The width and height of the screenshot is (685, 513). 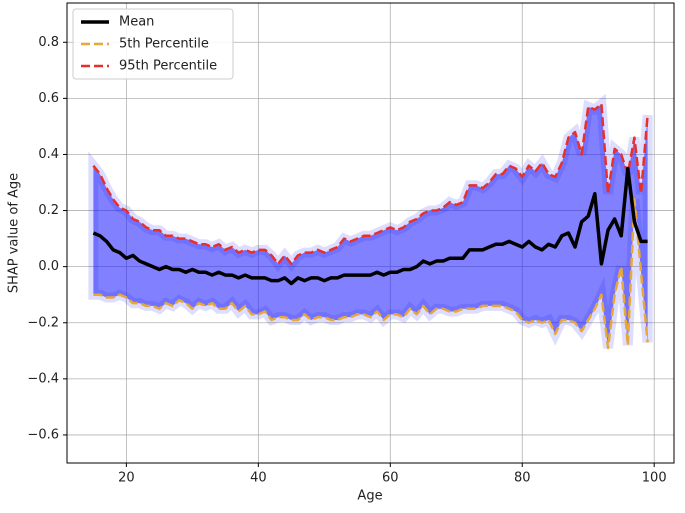 What do you see at coordinates (369, 496) in the screenshot?
I see `x-axis-label: Age` at bounding box center [369, 496].